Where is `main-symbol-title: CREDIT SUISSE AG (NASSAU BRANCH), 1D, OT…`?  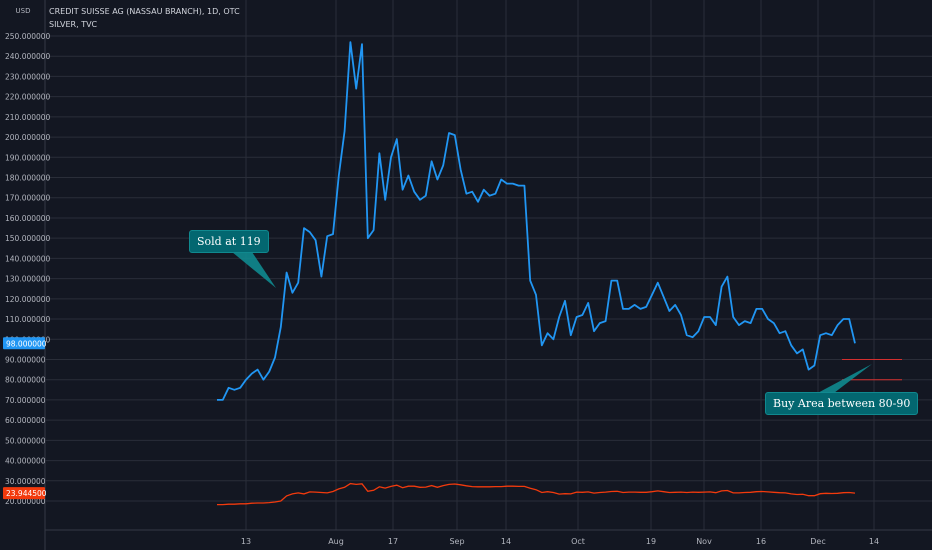 main-symbol-title: CREDIT SUISSE AG (NASSAU BRANCH), 1D, OT… is located at coordinates (144, 11).